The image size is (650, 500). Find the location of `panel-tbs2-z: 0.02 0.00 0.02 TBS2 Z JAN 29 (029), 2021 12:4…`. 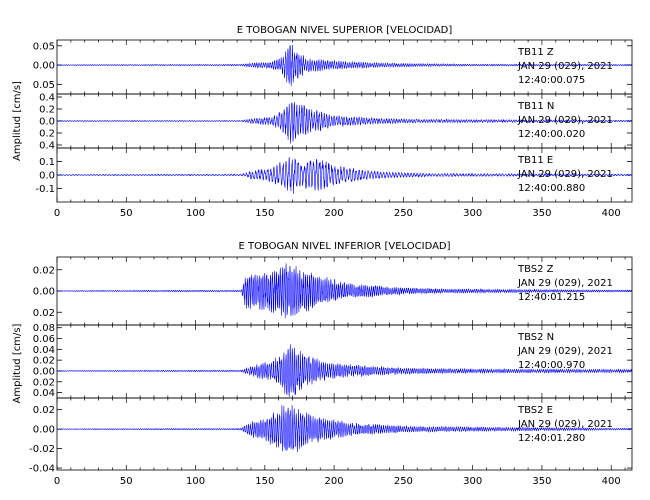

panel-tbs2-z: 0.02 0.00 0.02 TBS2 Z JAN 29 (029), 2021 12:4… is located at coordinates (333, 291).